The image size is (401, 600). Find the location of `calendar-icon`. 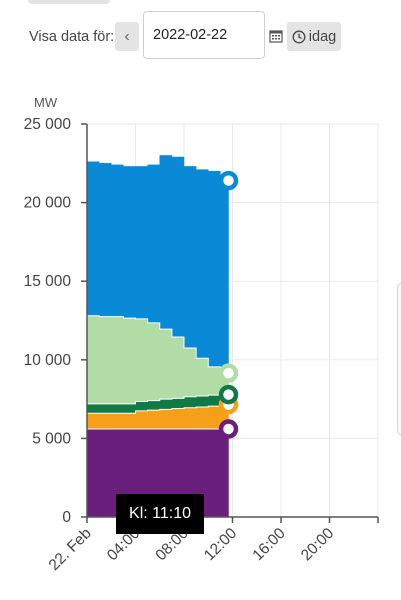

calendar-icon is located at coordinates (276, 36).